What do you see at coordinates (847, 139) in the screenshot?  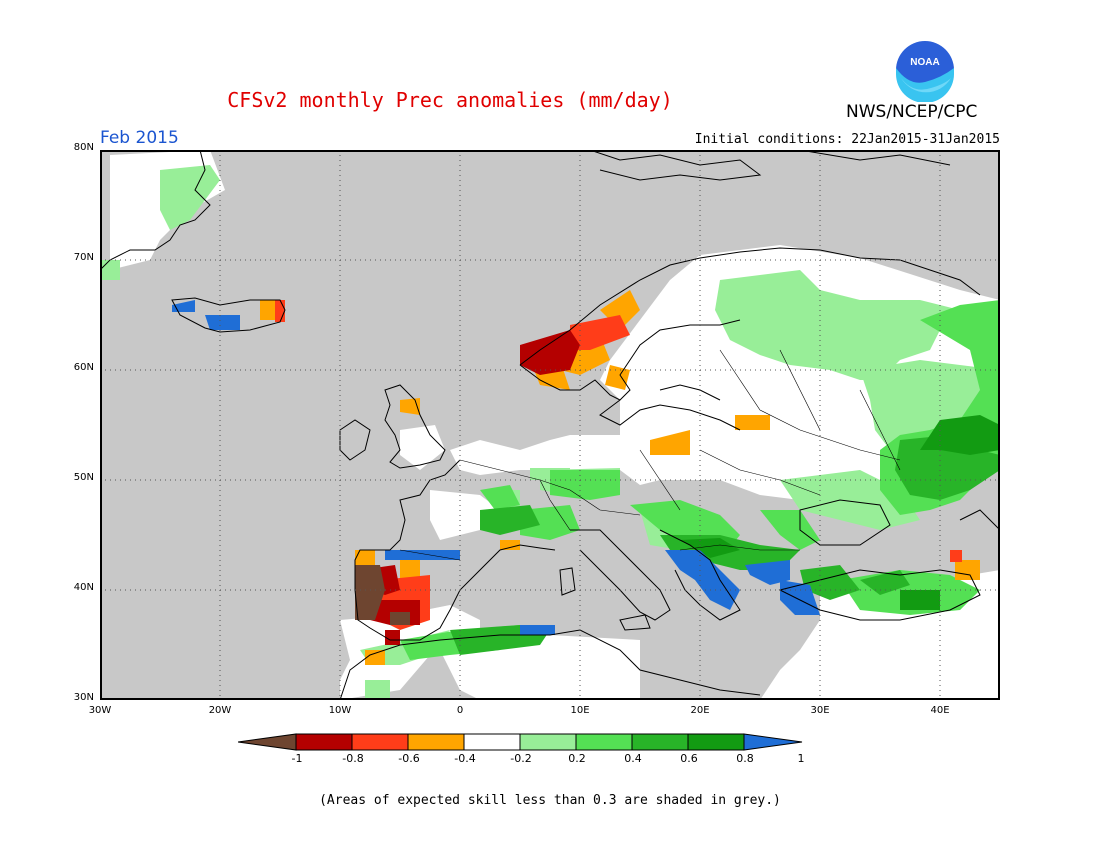 I see `initial-conditions: Initial conditions: 22Jan2015-31Jan2015` at bounding box center [847, 139].